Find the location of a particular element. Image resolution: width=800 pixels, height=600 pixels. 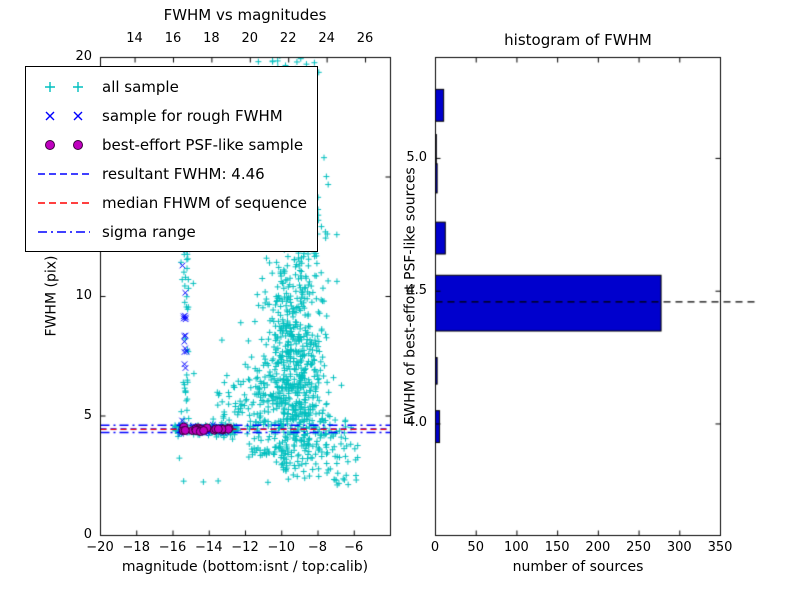

legend-entry: all sample is located at coordinates (170, 86).